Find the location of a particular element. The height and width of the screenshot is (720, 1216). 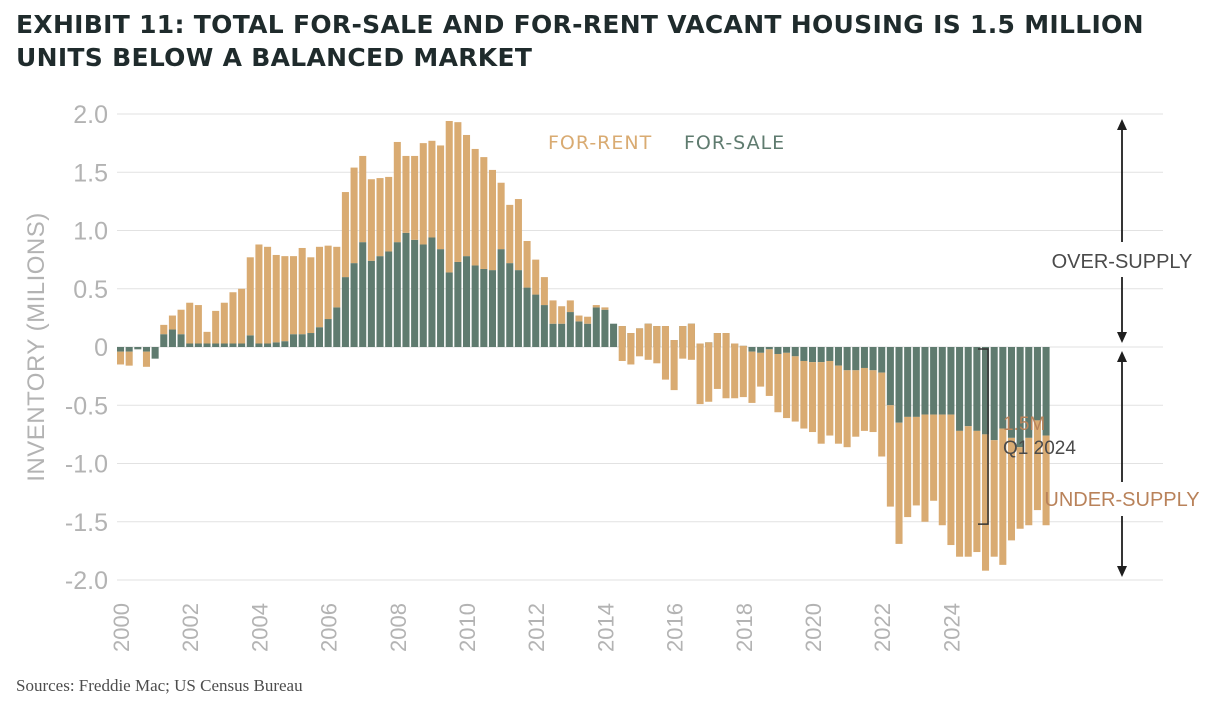

x-tick-label: 2004 is located at coordinates (259, 627).